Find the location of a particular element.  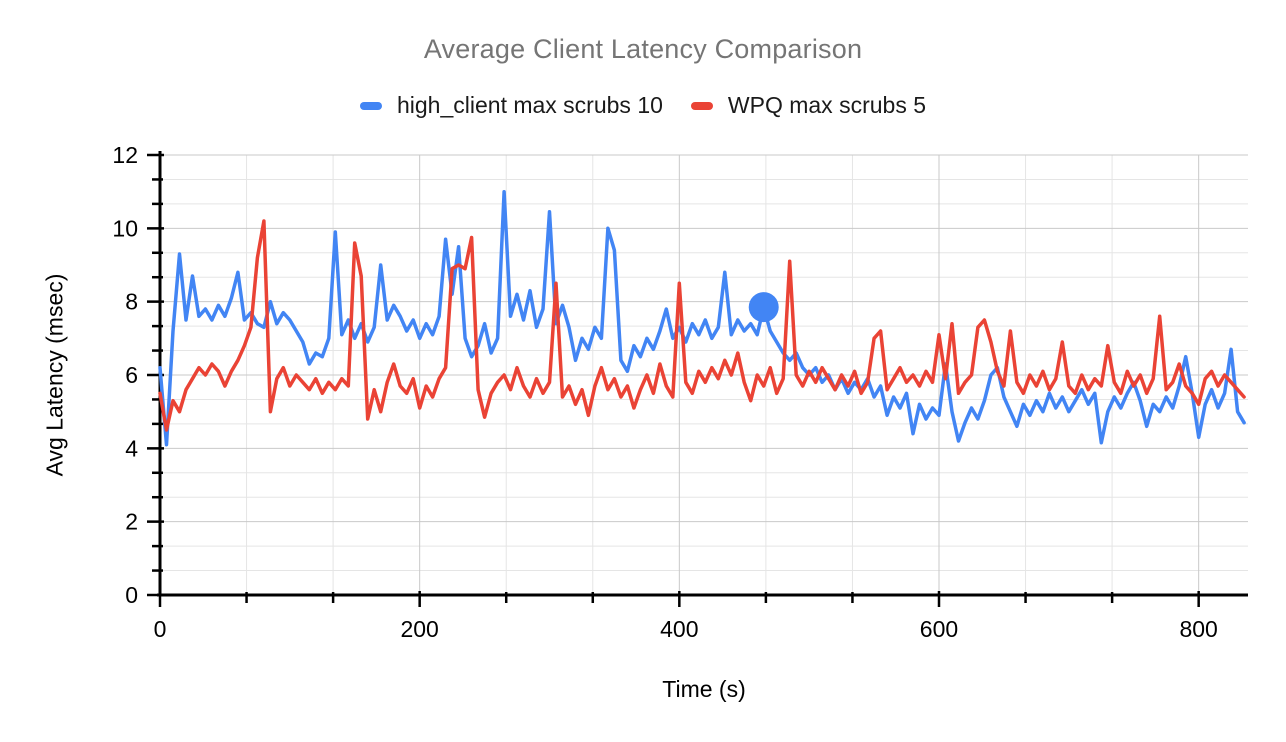

legend-swatch-high-client-icon is located at coordinates (370, 105).